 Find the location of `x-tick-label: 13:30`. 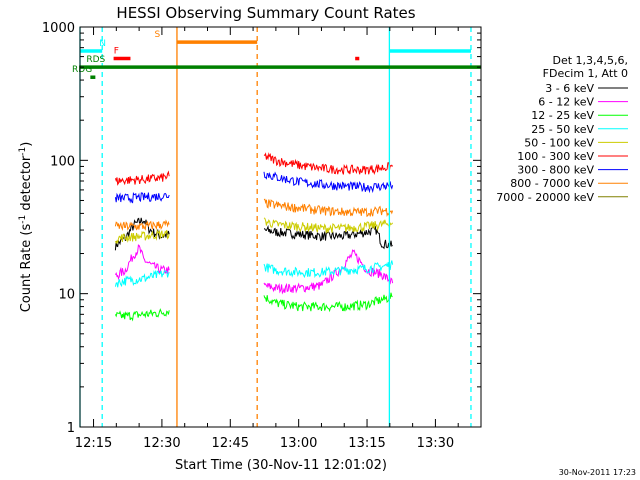

x-tick-label: 13:30 is located at coordinates (435, 443).